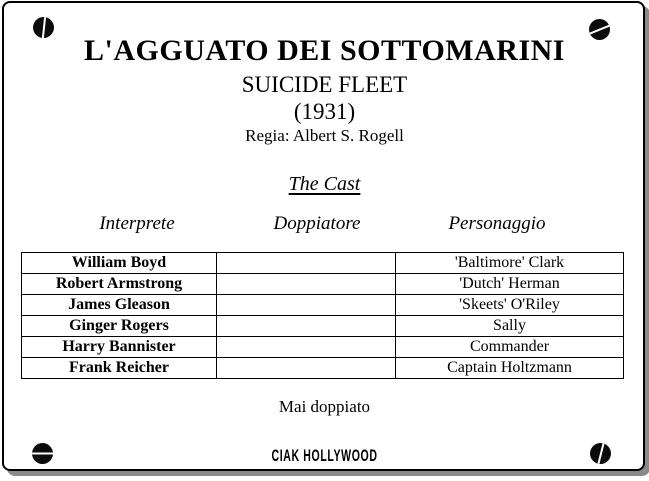 The image size is (649, 481). Describe the element at coordinates (509, 263) in the screenshot. I see `personaggio-cell: 'Baltimore' Clark` at that location.